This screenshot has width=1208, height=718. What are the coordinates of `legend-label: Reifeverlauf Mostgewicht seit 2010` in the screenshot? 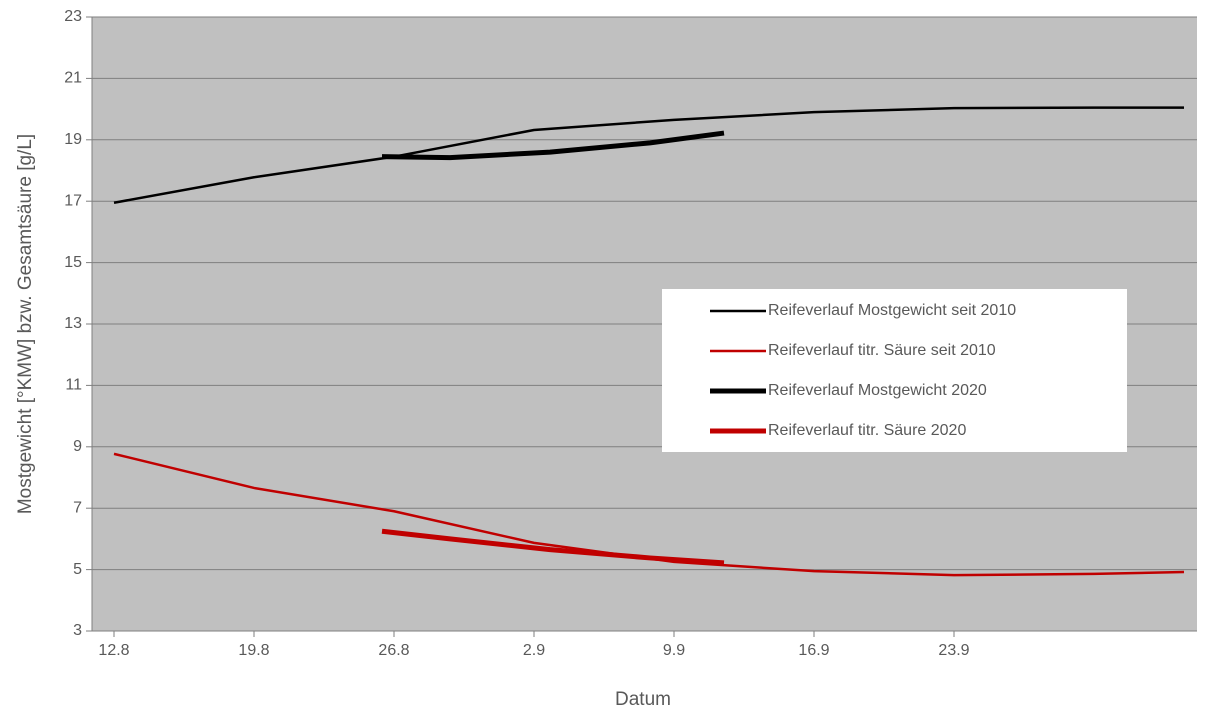 It's located at (892, 310).